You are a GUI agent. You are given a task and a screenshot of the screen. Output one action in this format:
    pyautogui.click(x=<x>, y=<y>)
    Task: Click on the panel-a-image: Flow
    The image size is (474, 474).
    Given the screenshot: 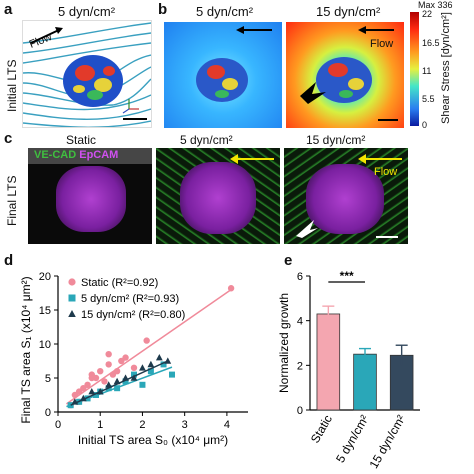 What is the action you would take?
    pyautogui.click(x=87, y=74)
    